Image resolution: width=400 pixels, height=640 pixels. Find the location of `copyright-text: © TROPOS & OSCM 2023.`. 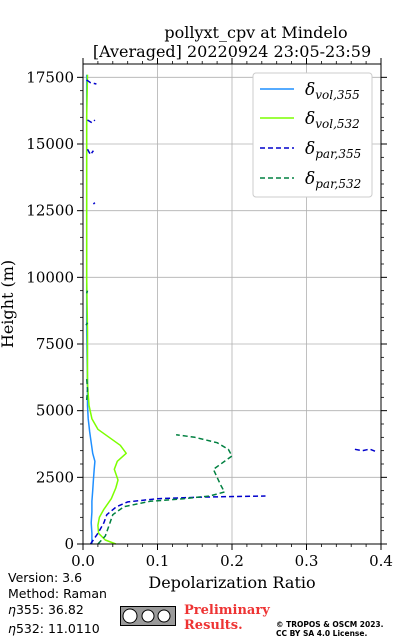

copyright-text: © TROPOS & OSCM 2023. is located at coordinates (330, 624).